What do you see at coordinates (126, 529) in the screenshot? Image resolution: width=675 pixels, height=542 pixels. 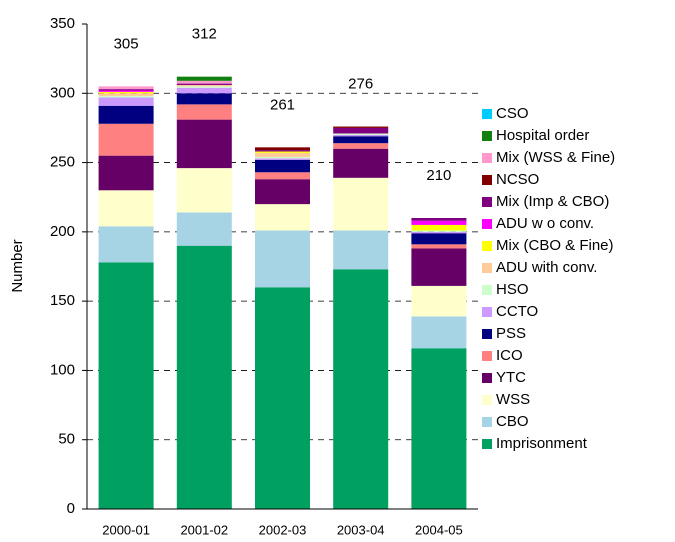 I see `x-tick-label: 2000-01` at bounding box center [126, 529].